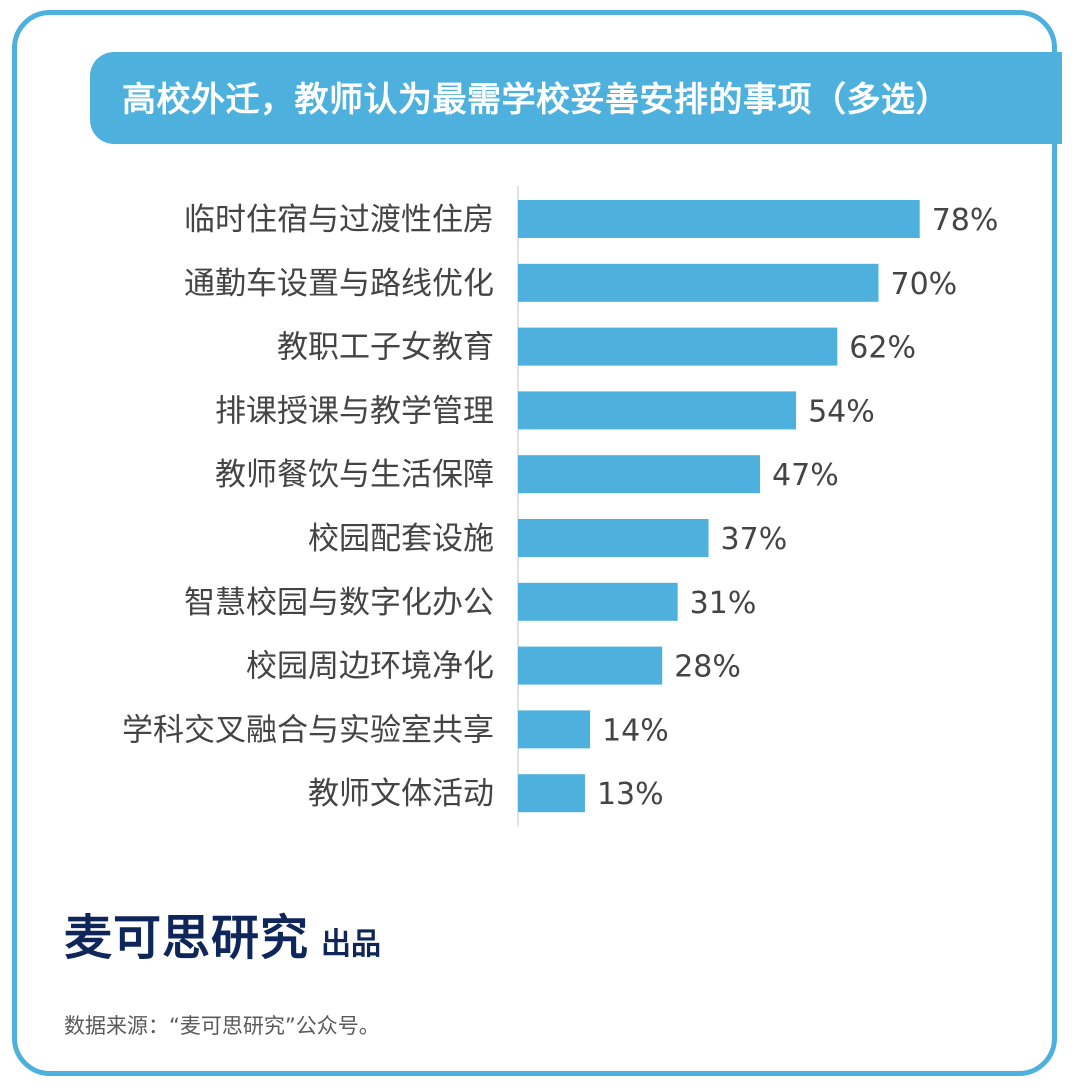 This screenshot has height=1092, width=1080. What do you see at coordinates (723, 603) in the screenshot?
I see `value-label: 31%` at bounding box center [723, 603].